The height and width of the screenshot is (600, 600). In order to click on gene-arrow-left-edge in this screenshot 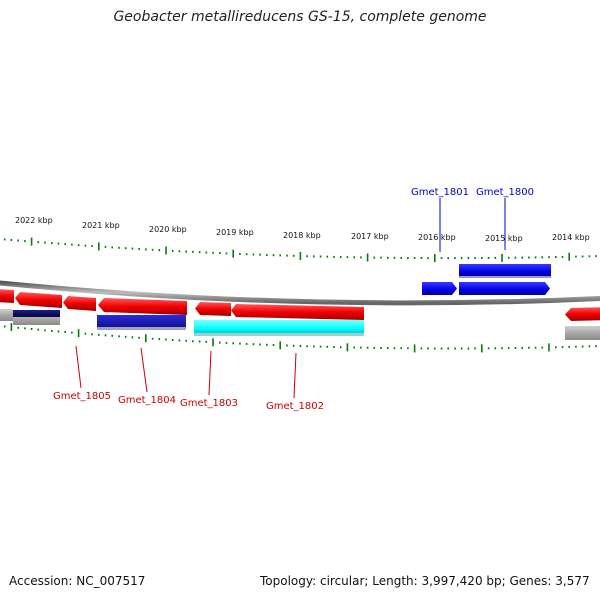, I will do `click(7, 296)`.